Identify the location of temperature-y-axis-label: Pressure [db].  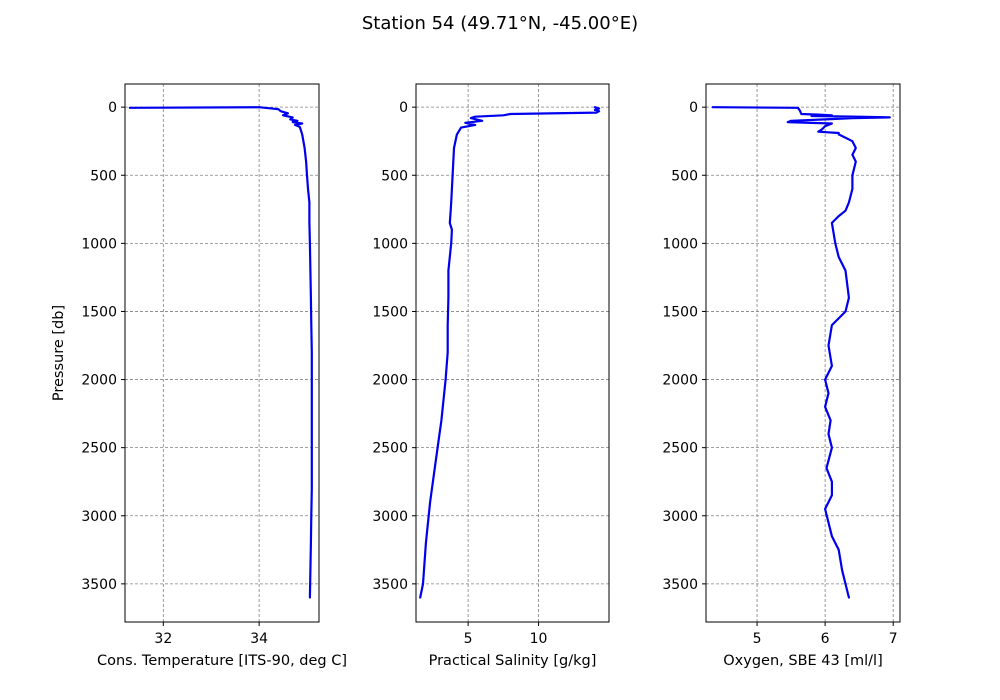
(59, 353).